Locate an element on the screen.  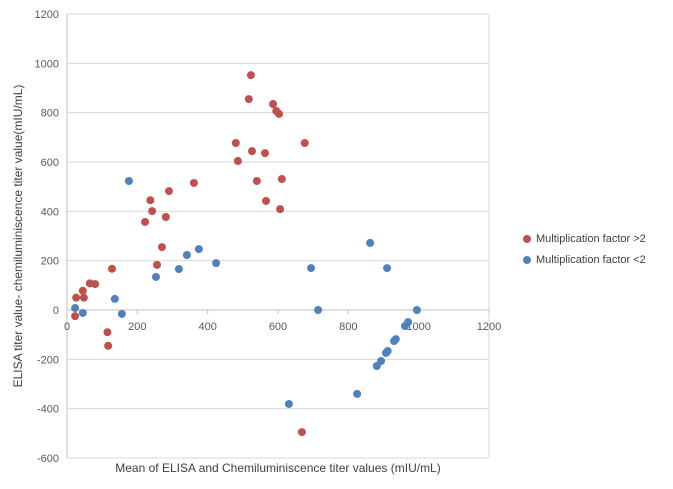
x-tick-label: 600 is located at coordinates (278, 327).